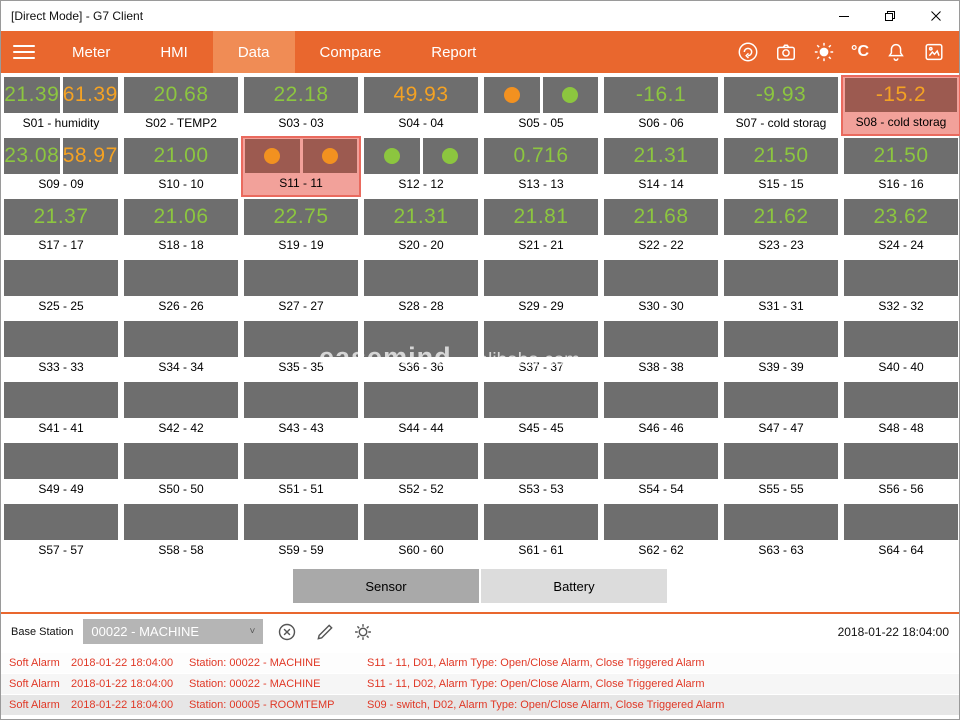 This screenshot has height=720, width=960. I want to click on tab-hmi: HMI, so click(174, 52).